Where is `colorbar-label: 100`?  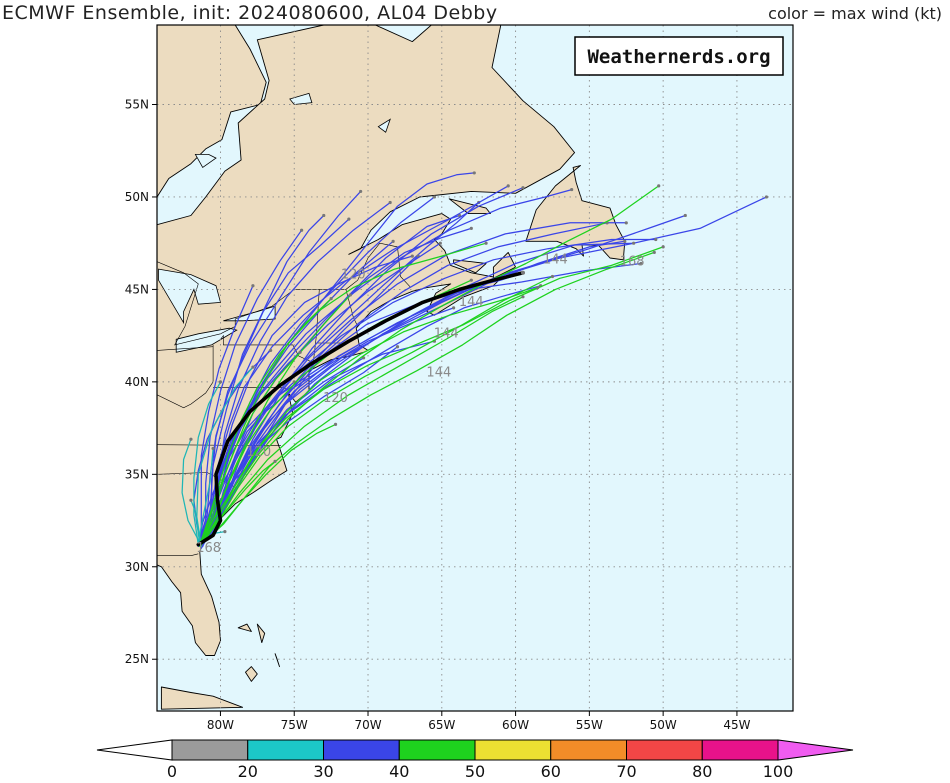 colorbar-label: 100 is located at coordinates (778, 771).